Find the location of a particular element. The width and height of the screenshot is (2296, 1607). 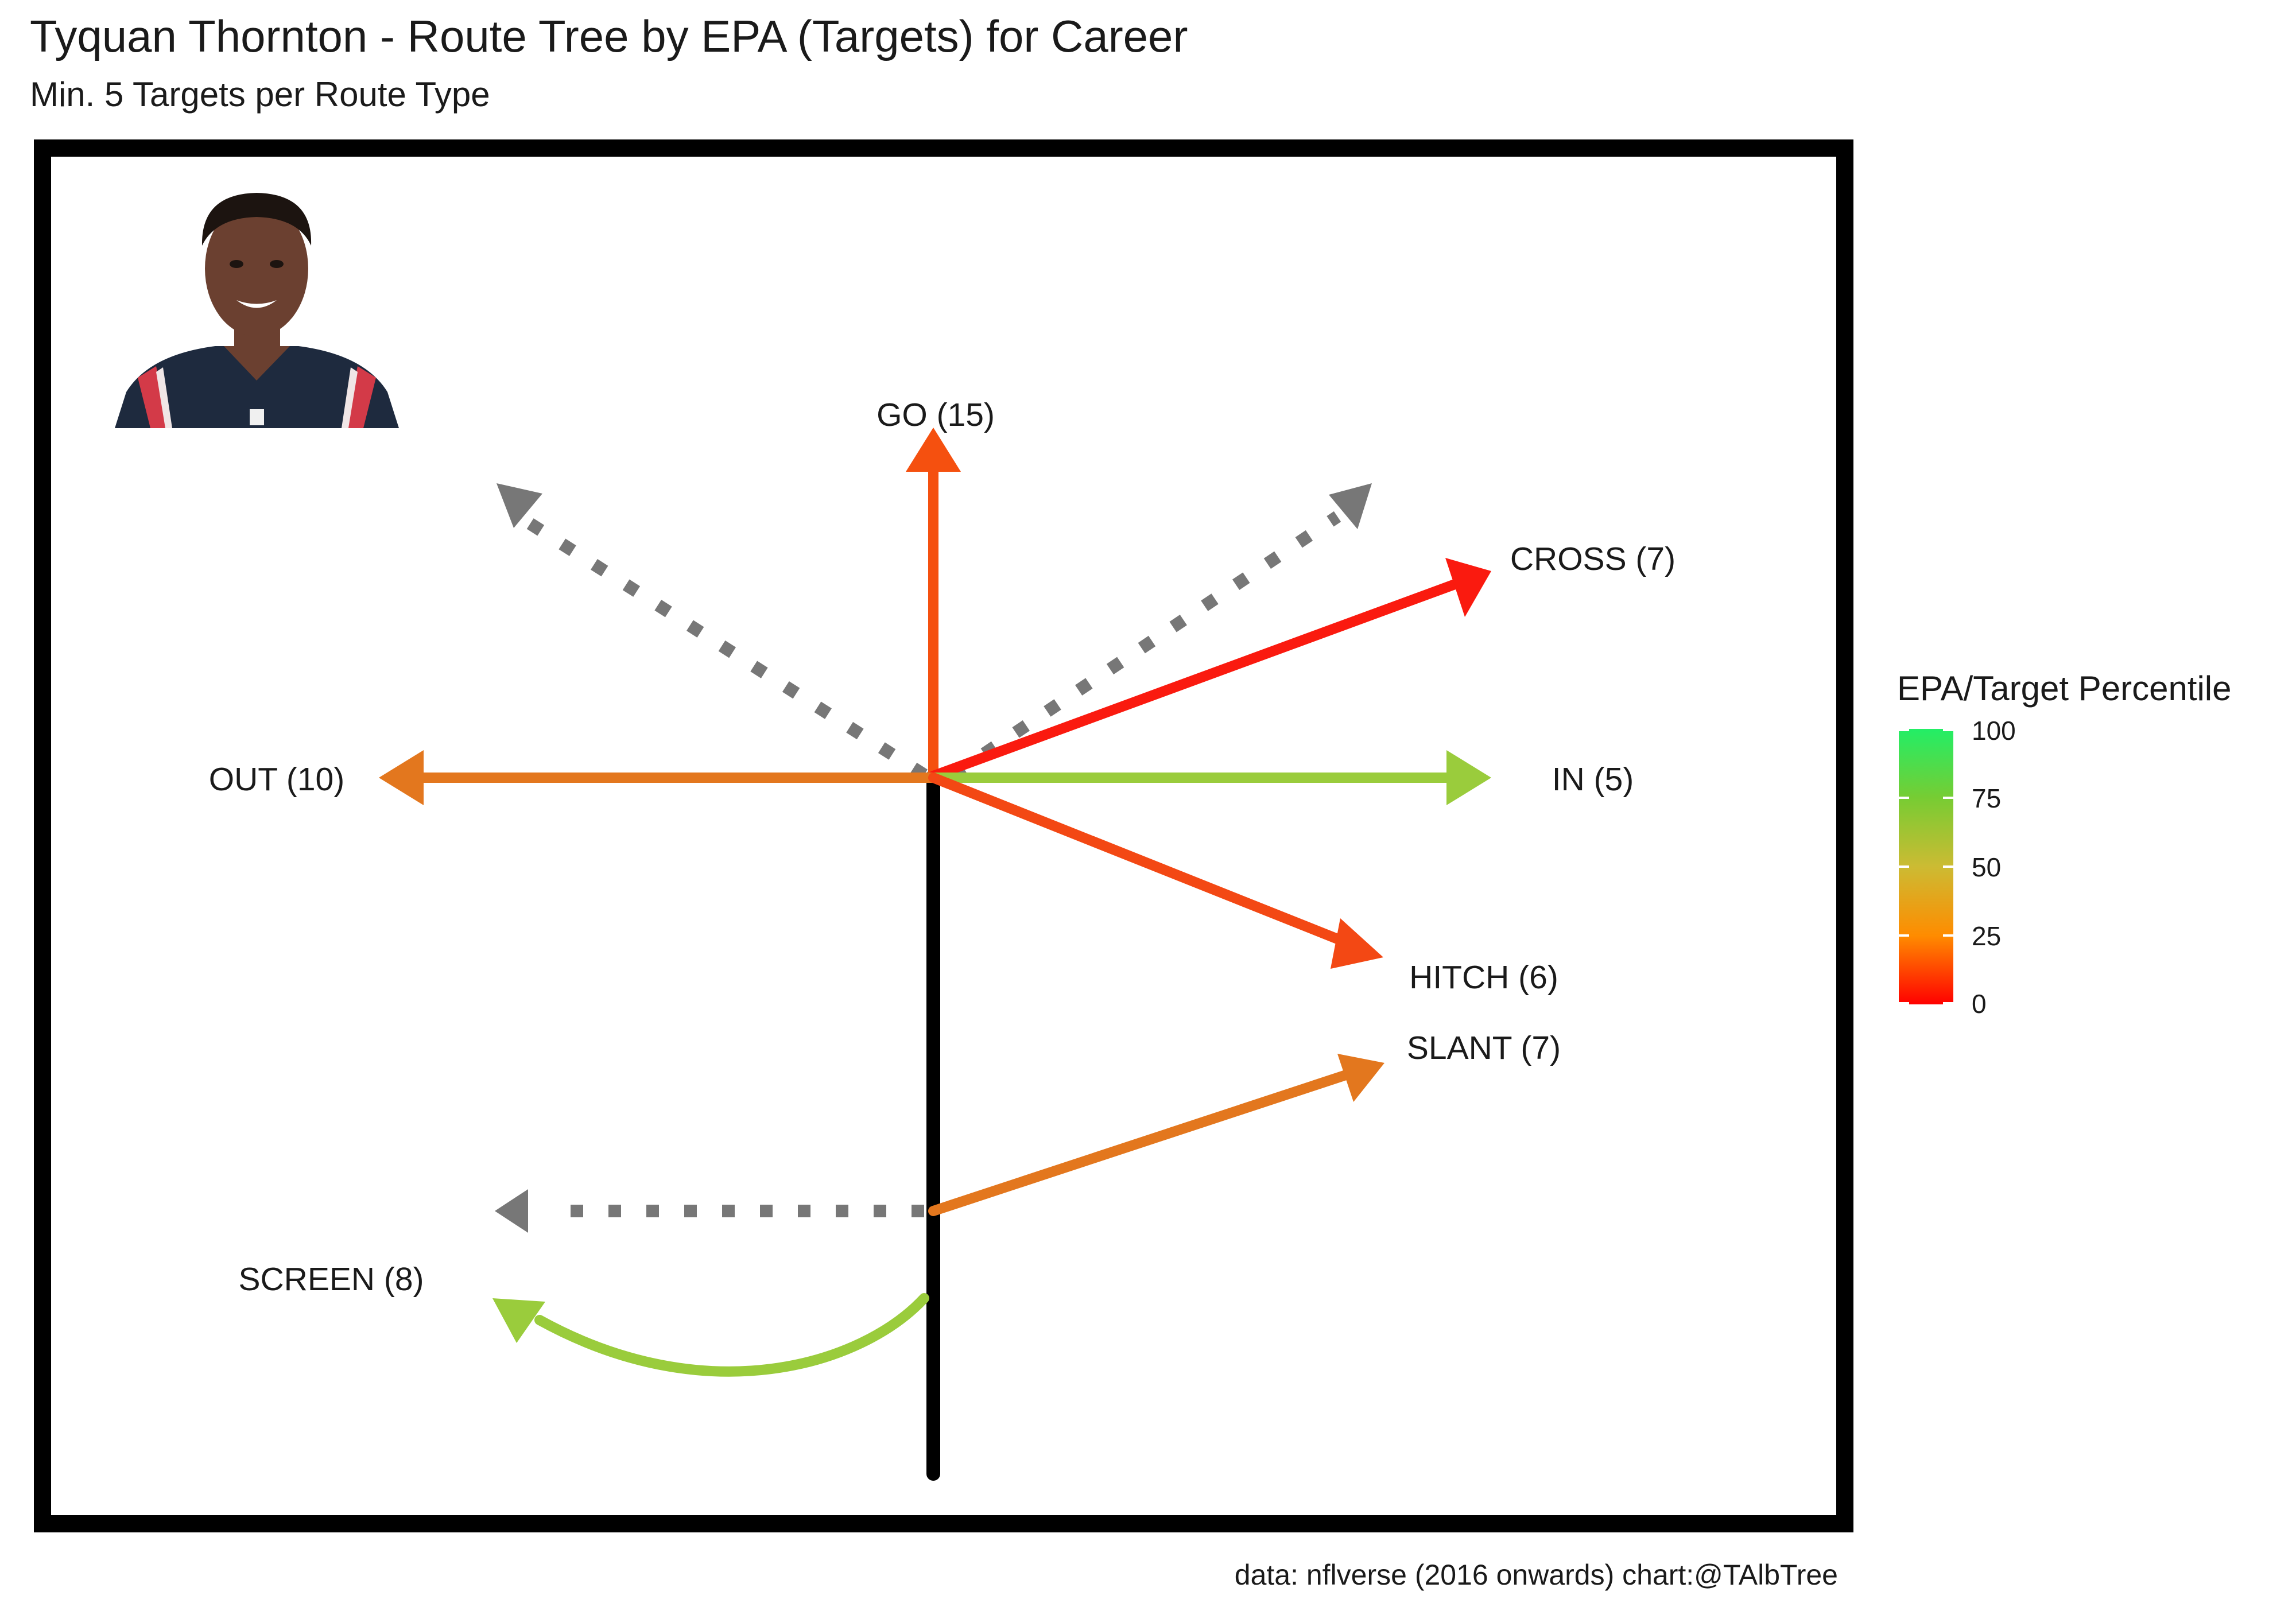

route-cross is located at coordinates (1195, 679).